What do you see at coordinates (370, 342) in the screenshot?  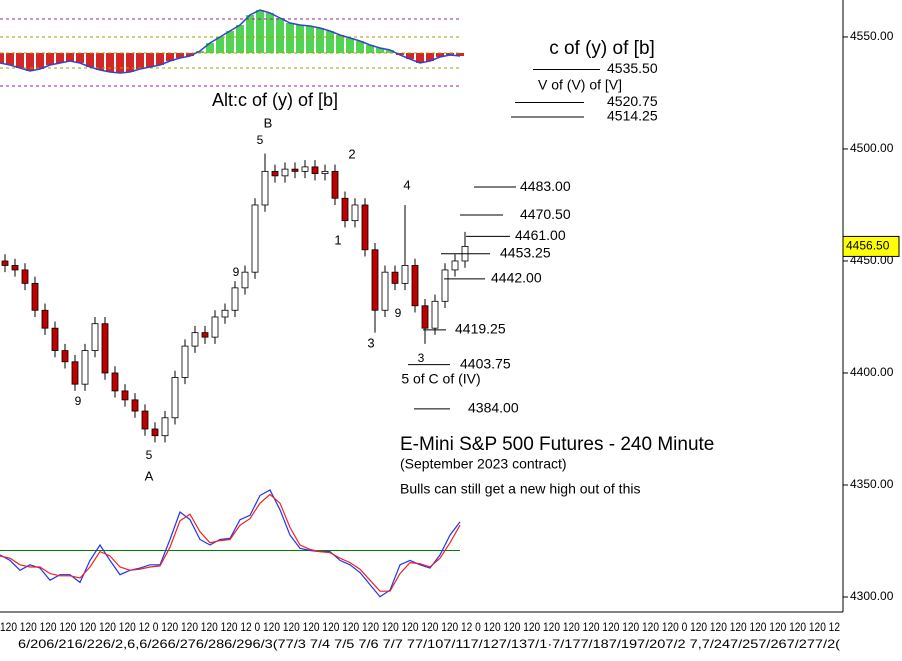 I see `annotation: 3` at bounding box center [370, 342].